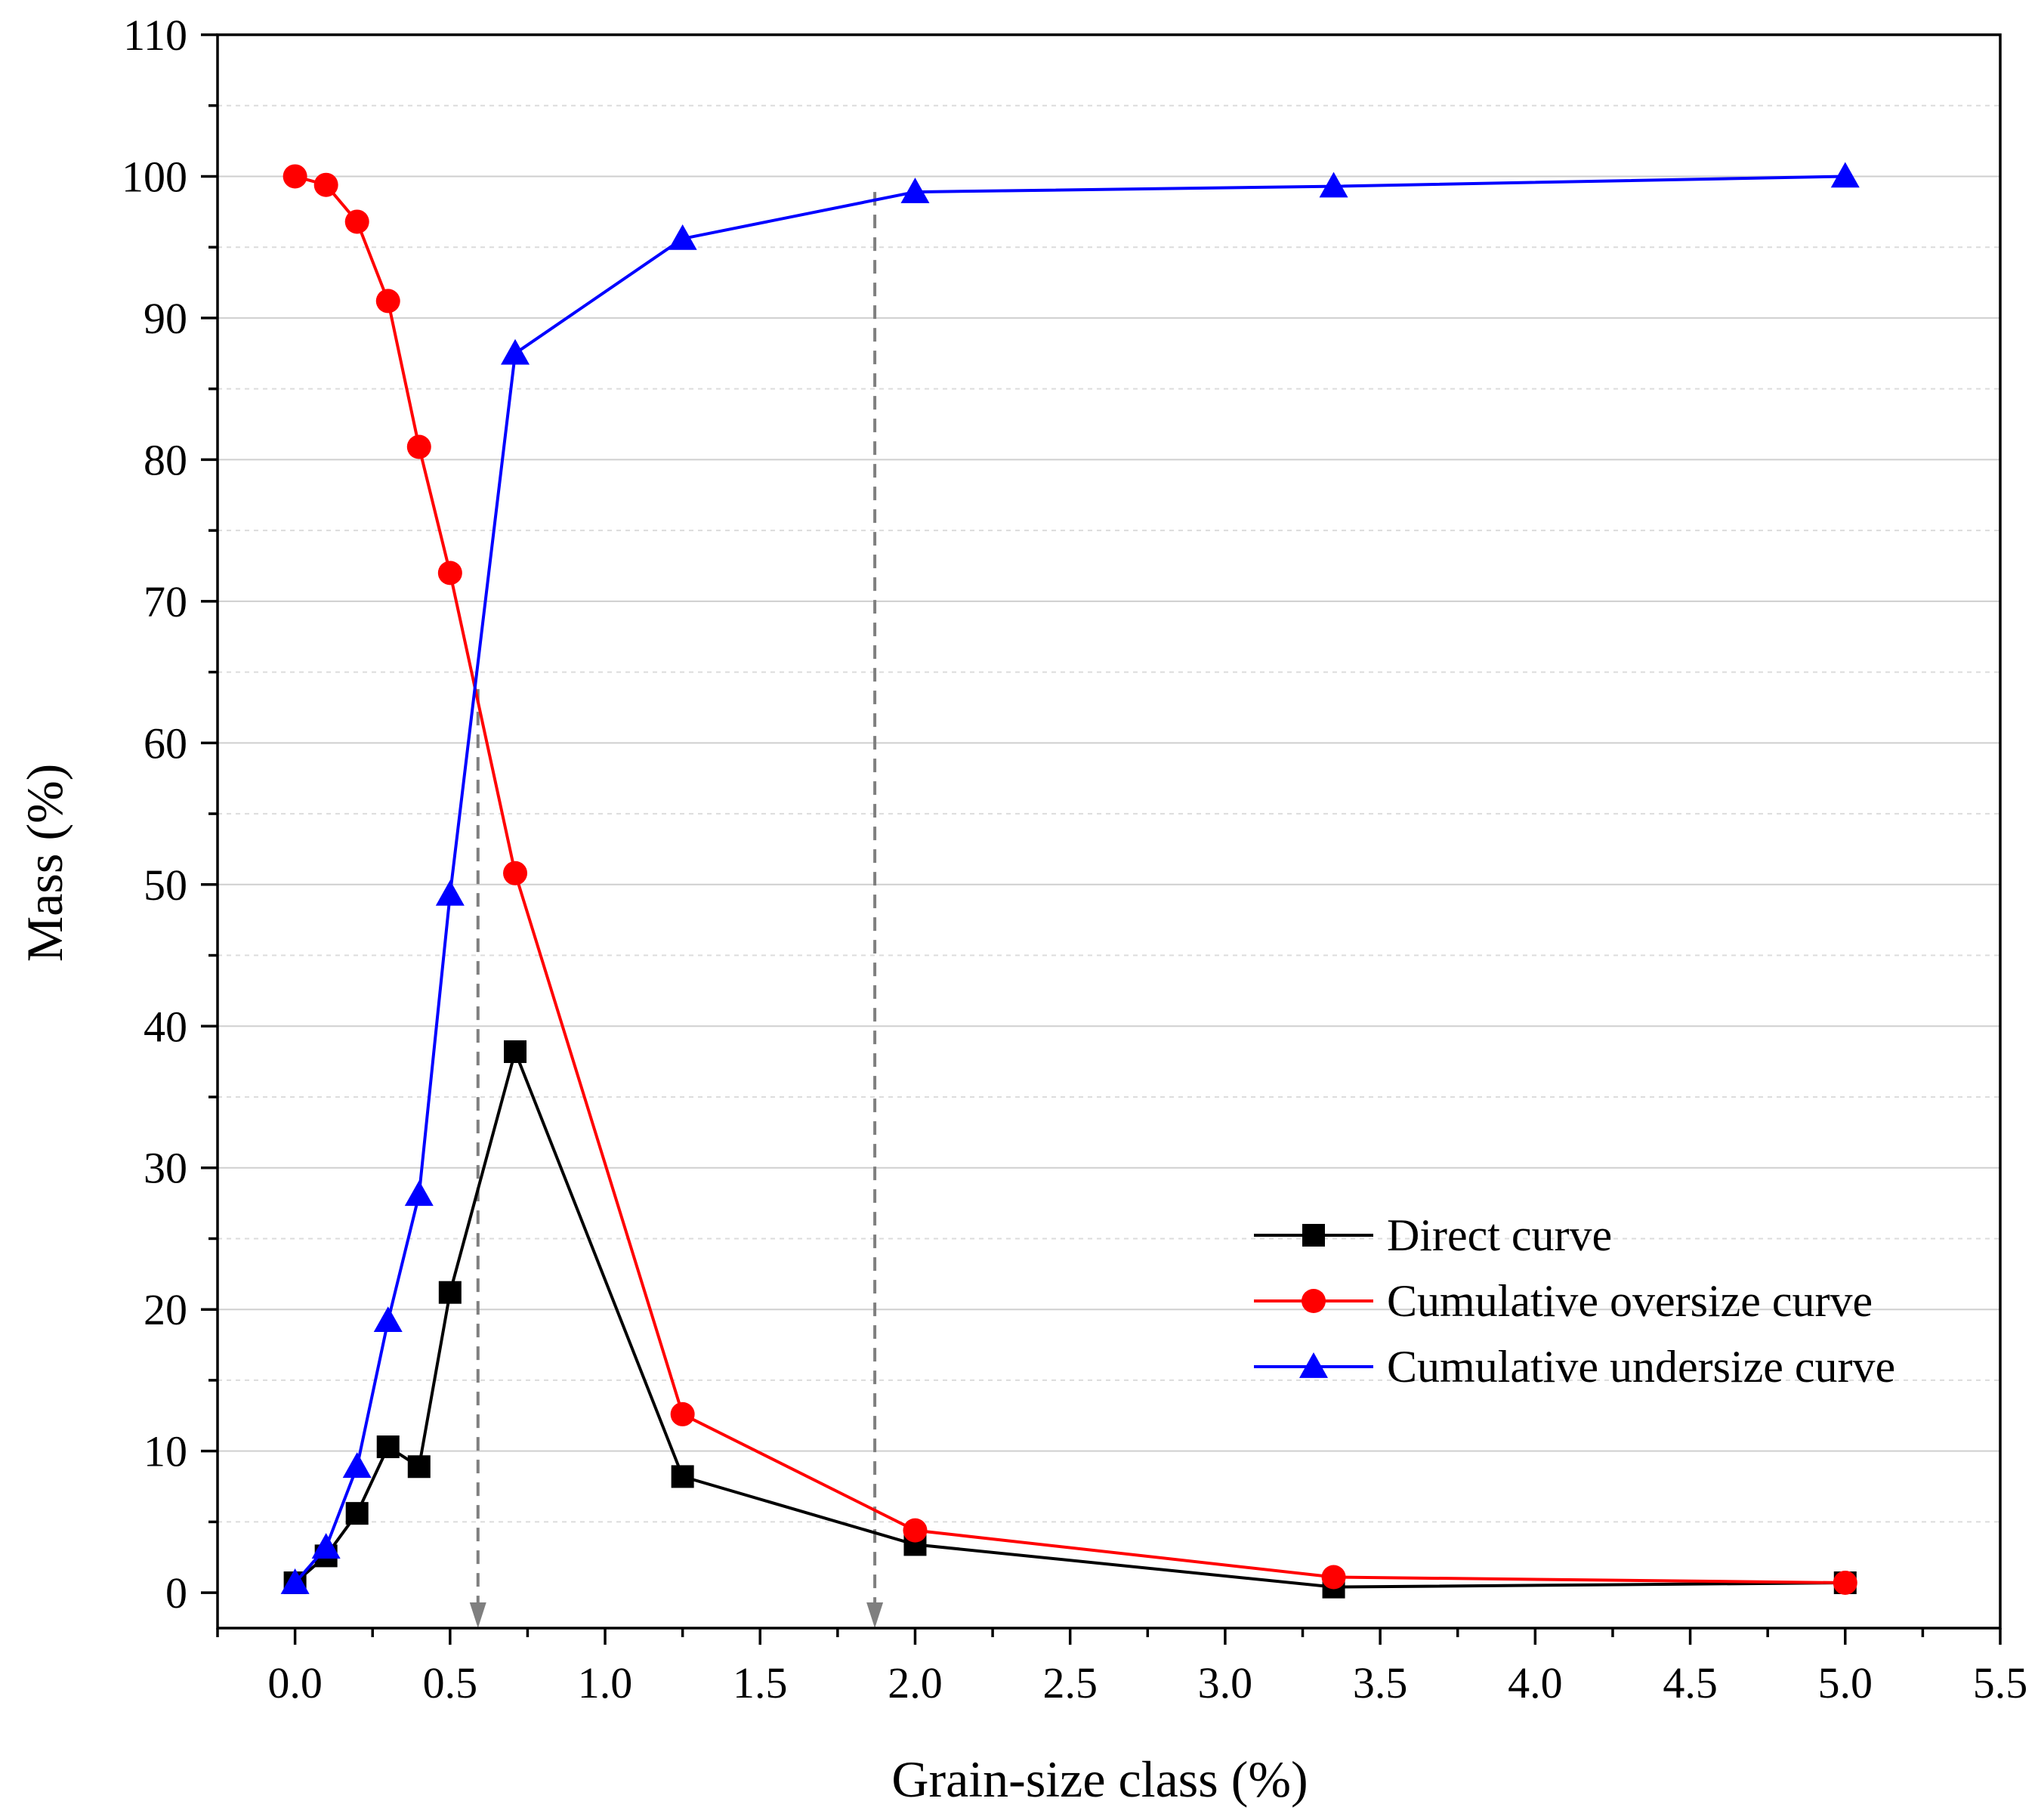 This screenshot has height=1820, width=2038. What do you see at coordinates (1314, 1301) in the screenshot?
I see `legend-marker-circle-icon` at bounding box center [1314, 1301].